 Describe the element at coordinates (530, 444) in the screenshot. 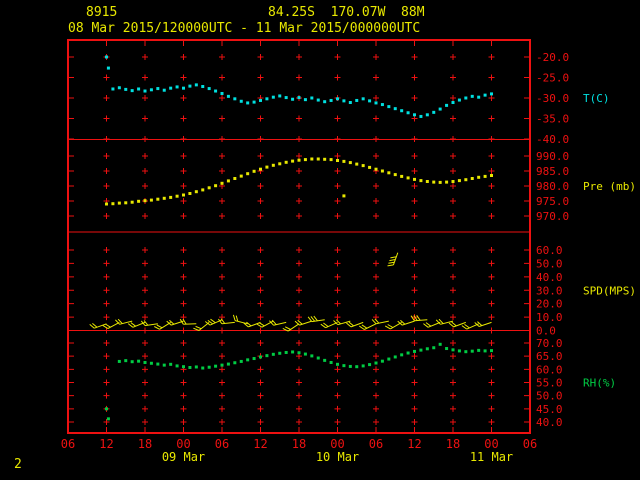

I see `hour-label: 06` at that location.